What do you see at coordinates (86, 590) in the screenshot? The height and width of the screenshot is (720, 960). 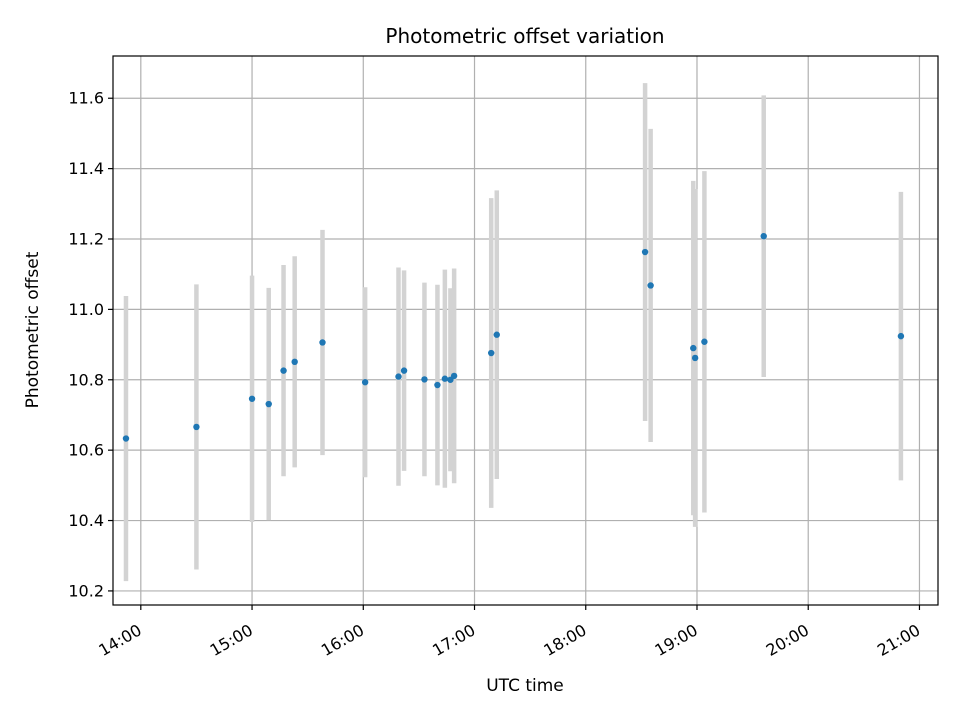 I see `y-tick-label: 10.2` at bounding box center [86, 590].